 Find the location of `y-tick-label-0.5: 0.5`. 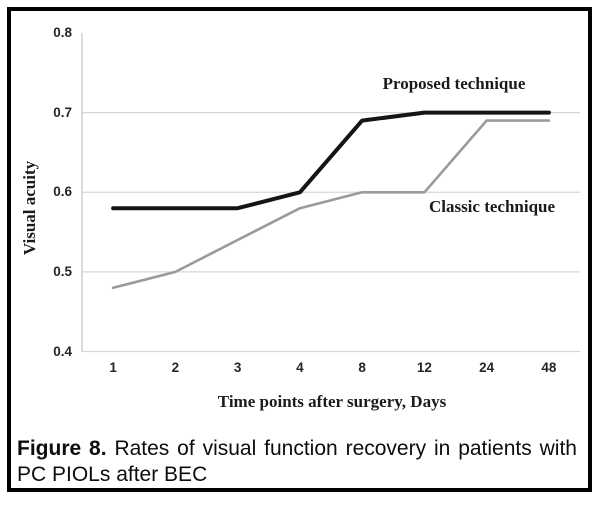

y-tick-label-0.5: 0.5 is located at coordinates (62, 271).